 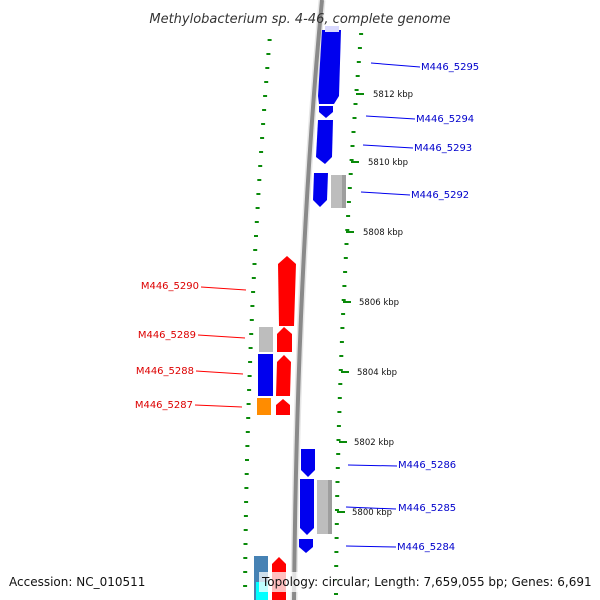 I want to click on backbone-line, so click(x=308, y=300).